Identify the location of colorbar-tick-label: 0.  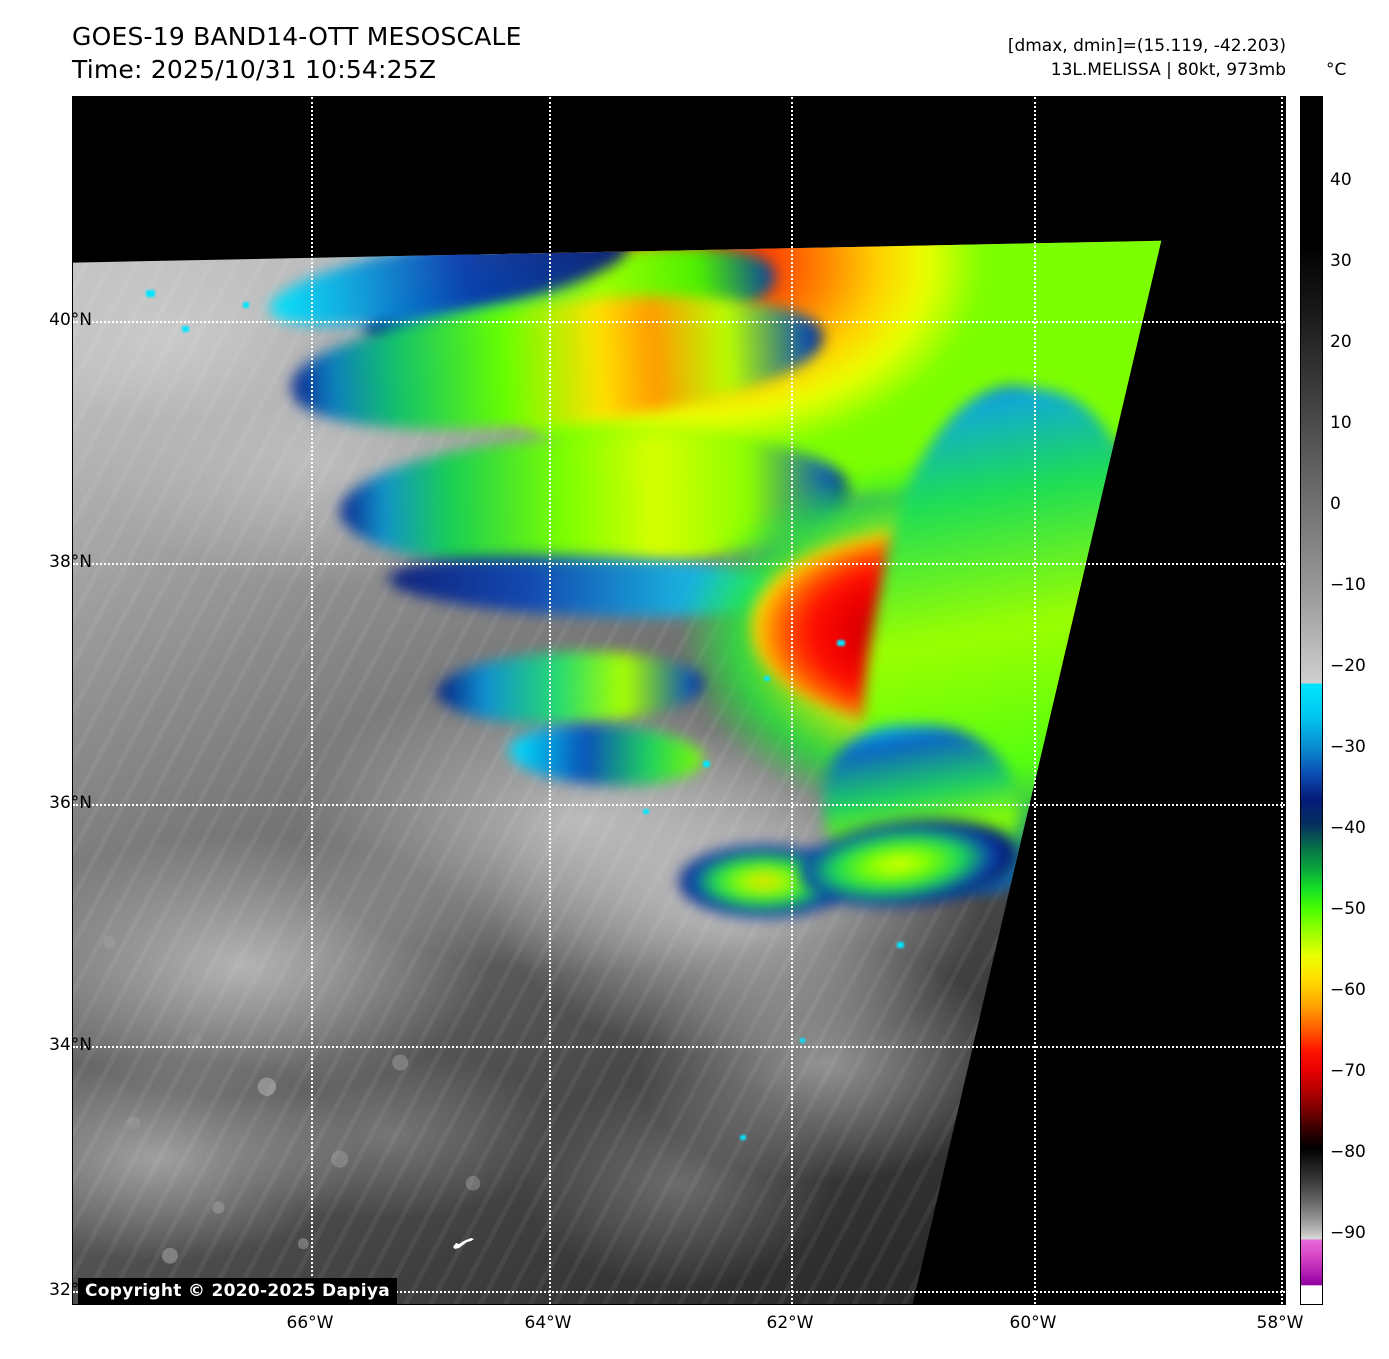
(1335, 504).